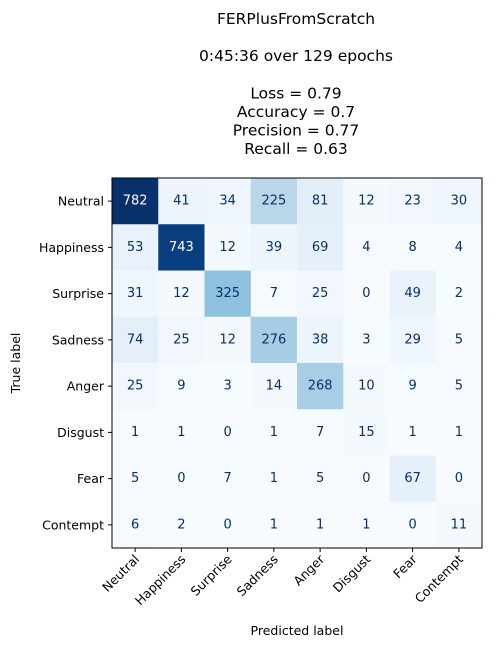  I want to click on cell-value-label: 10, so click(366, 386).